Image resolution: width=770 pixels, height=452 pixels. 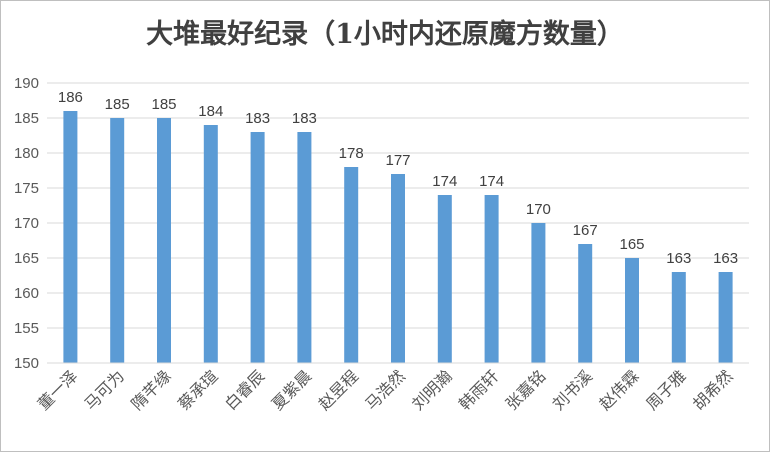 What do you see at coordinates (197, 389) in the screenshot?
I see `x-category-label: 蔡承瑄` at bounding box center [197, 389].